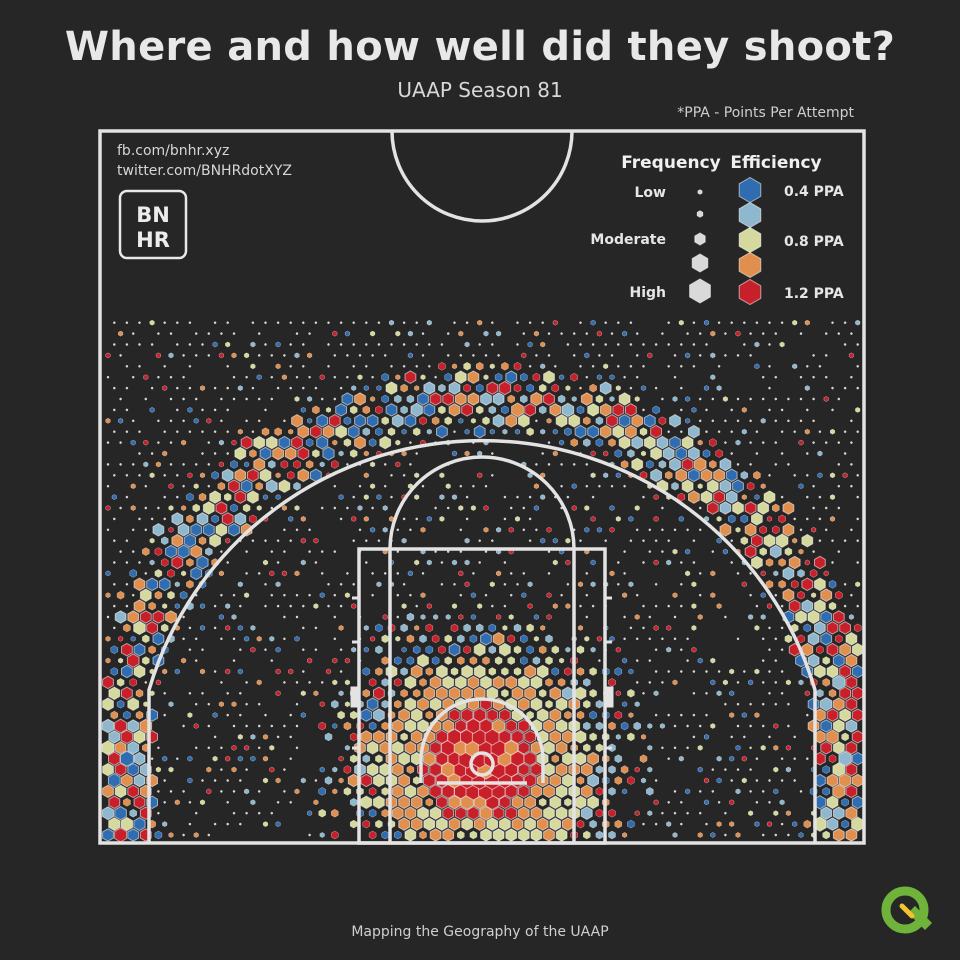 The height and width of the screenshot is (960, 960). I want to click on legend-frequency-moderate: Moderate, so click(628, 240).